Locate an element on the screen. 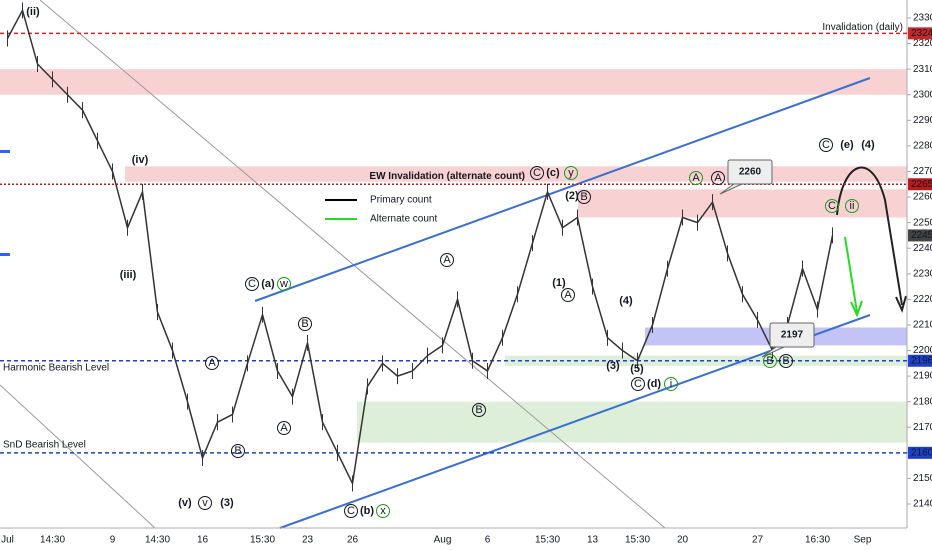 The width and height of the screenshot is (932, 550). y-tick-label: 2240 is located at coordinates (922, 248).